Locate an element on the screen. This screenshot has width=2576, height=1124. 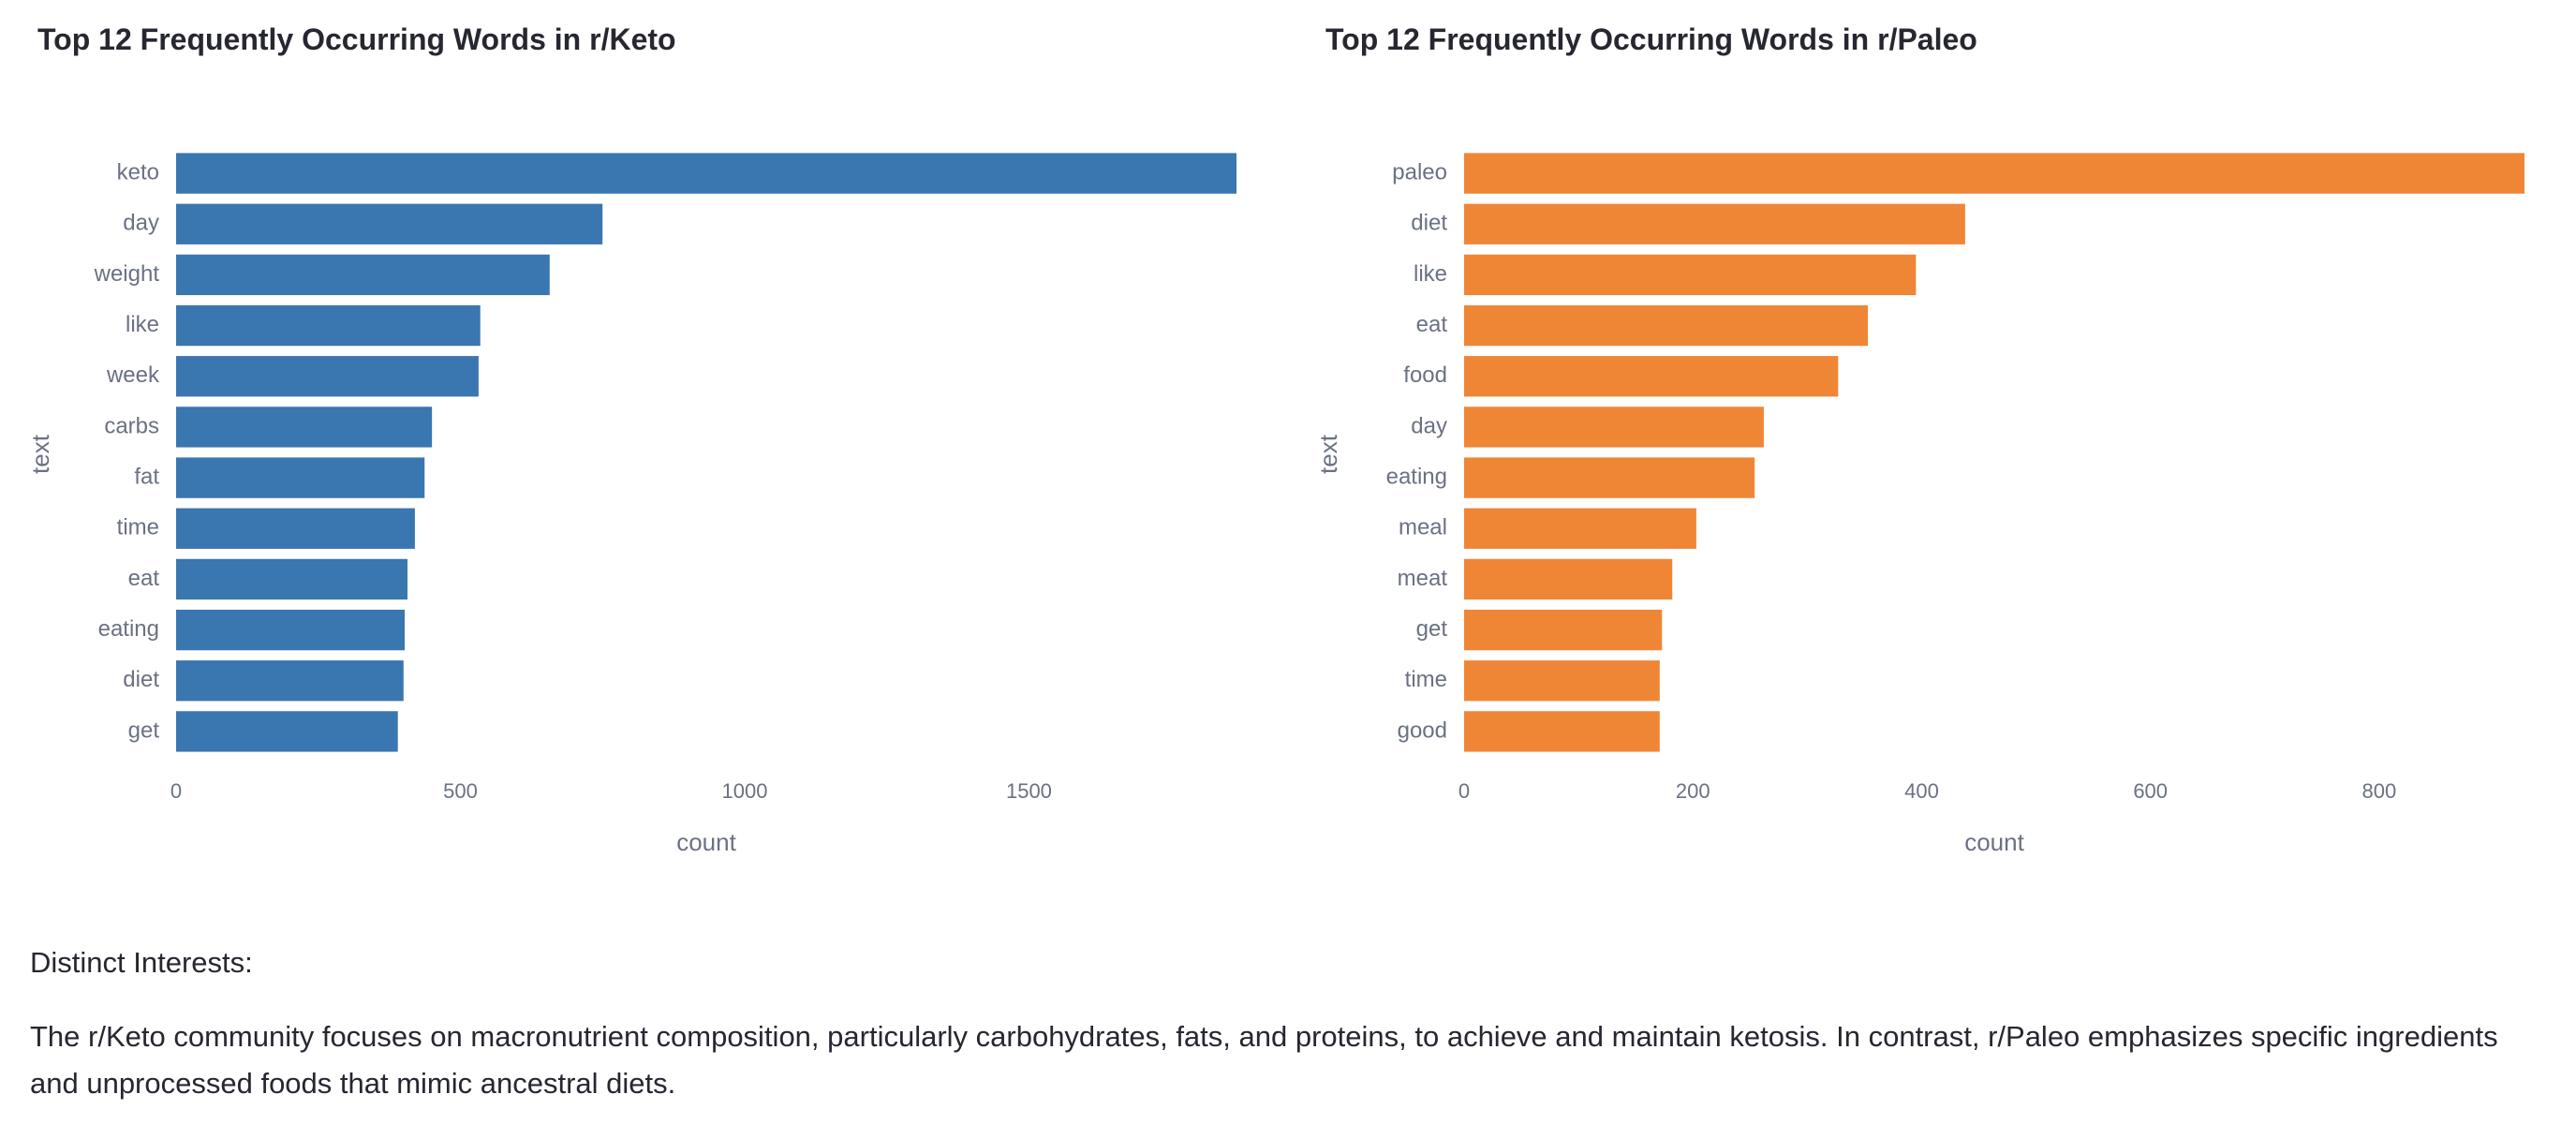
x-tick-label: 200 is located at coordinates (1693, 791).